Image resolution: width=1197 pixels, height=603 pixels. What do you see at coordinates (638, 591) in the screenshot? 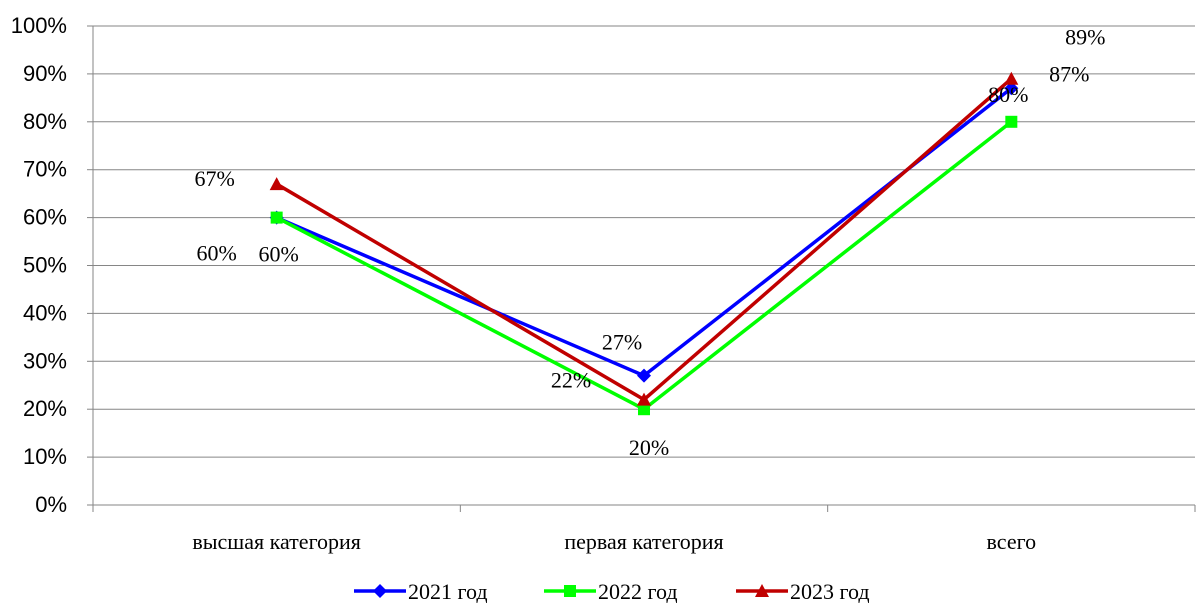
I see `legend-label: 2022 год` at bounding box center [638, 591].